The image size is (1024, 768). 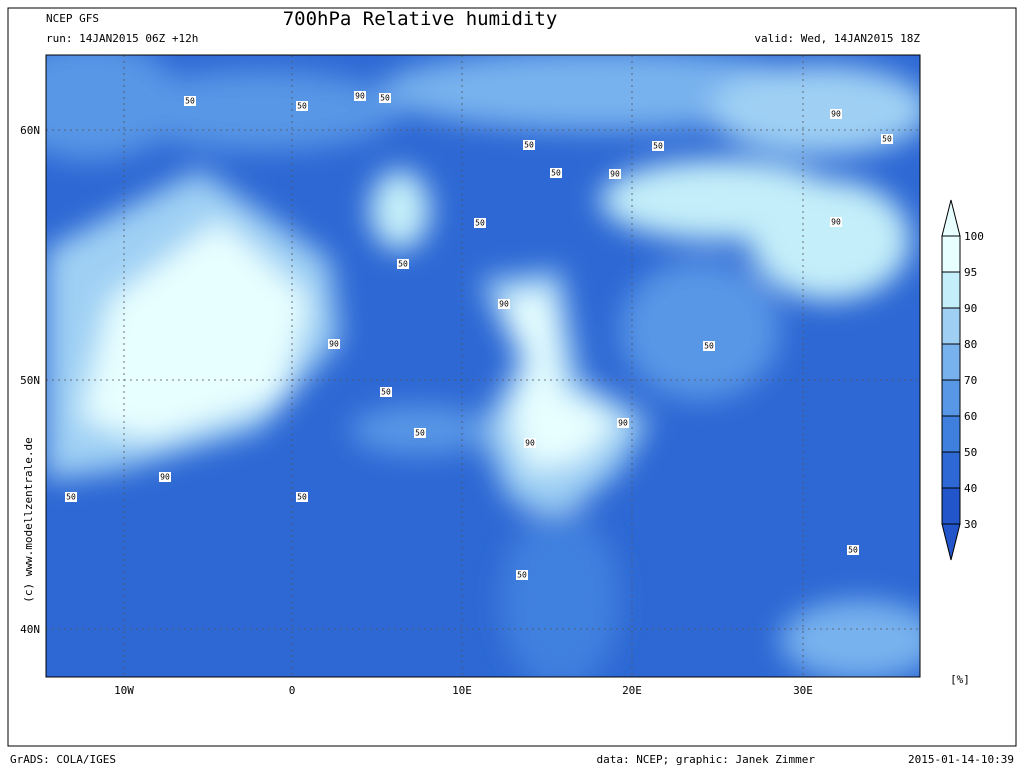 I want to click on footer-right: 2015-01-14-10:39, so click(x=961, y=759).